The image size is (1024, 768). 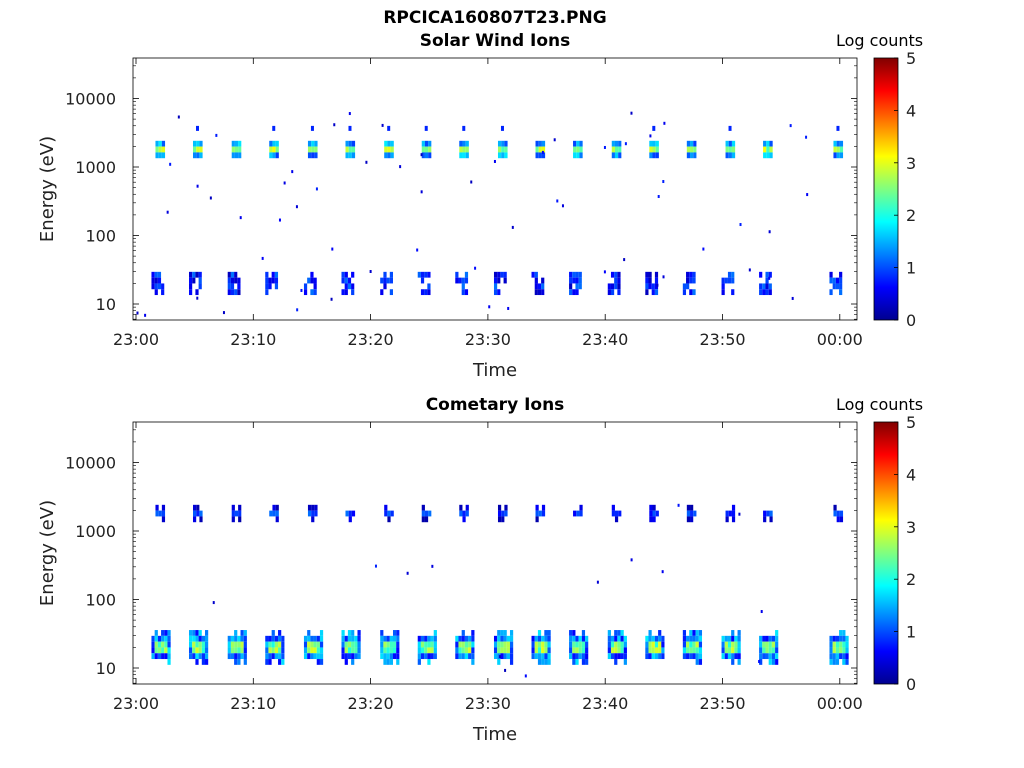 I want to click on x-axis-label: Time, so click(x=494, y=370).